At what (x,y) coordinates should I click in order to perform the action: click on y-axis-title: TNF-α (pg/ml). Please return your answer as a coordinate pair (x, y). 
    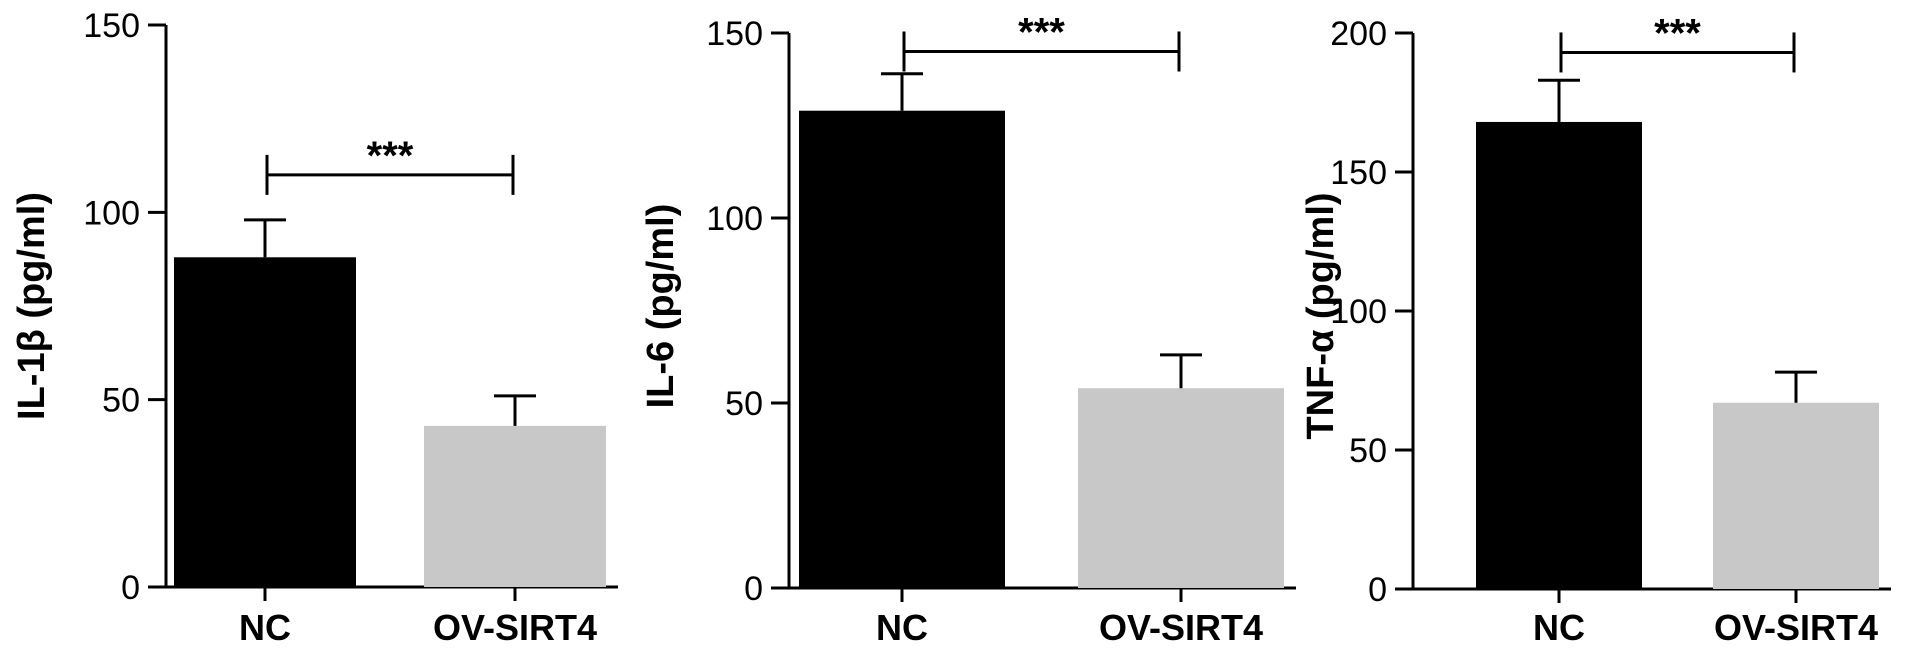
    Looking at the image, I should click on (1321, 315).